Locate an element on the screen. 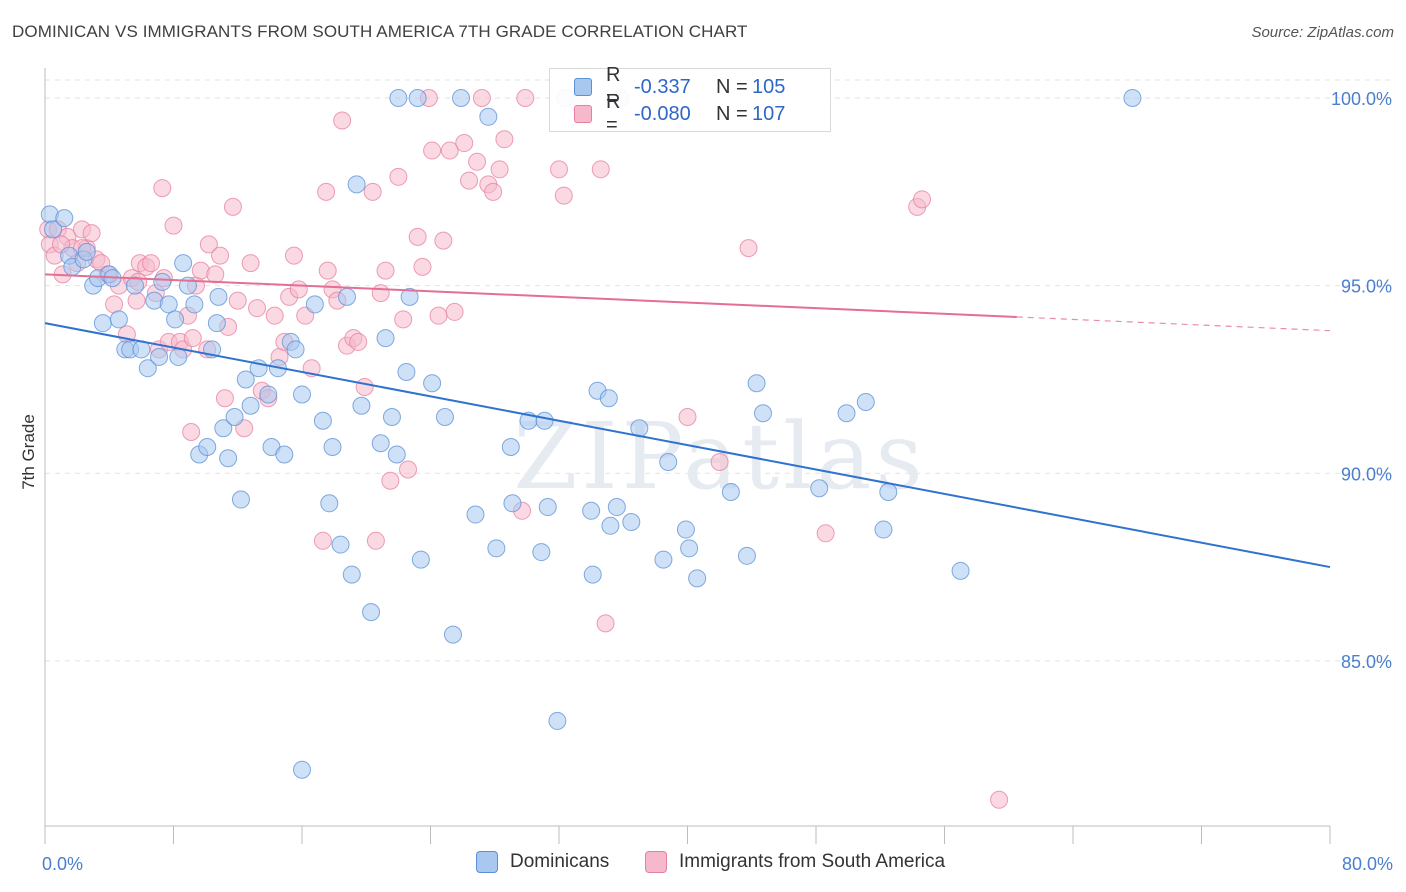  immigrants-trend-line-dashed is located at coordinates (1173, 324).